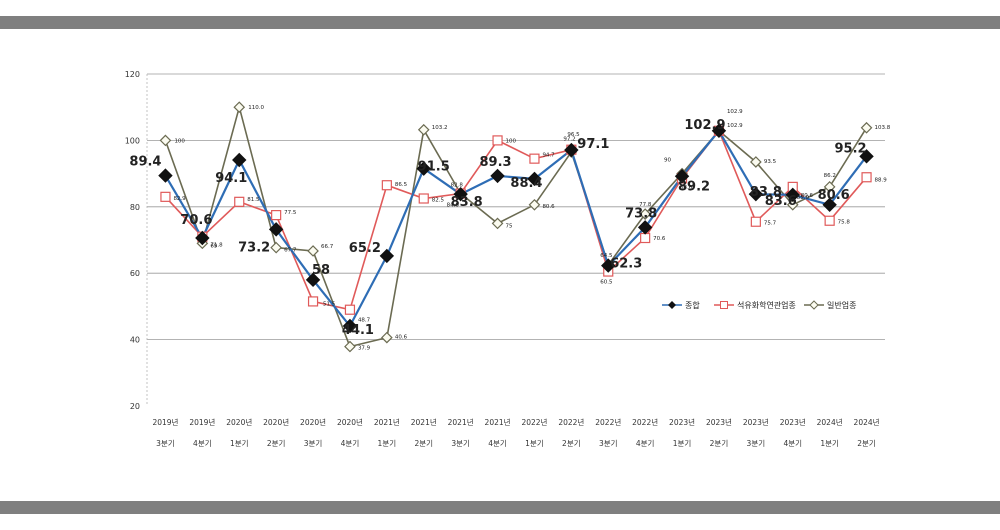 The height and width of the screenshot is (530, 1000). What do you see at coordinates (807, 196) in the screenshot?
I see `general-data-label: 80.6` at bounding box center [807, 196].